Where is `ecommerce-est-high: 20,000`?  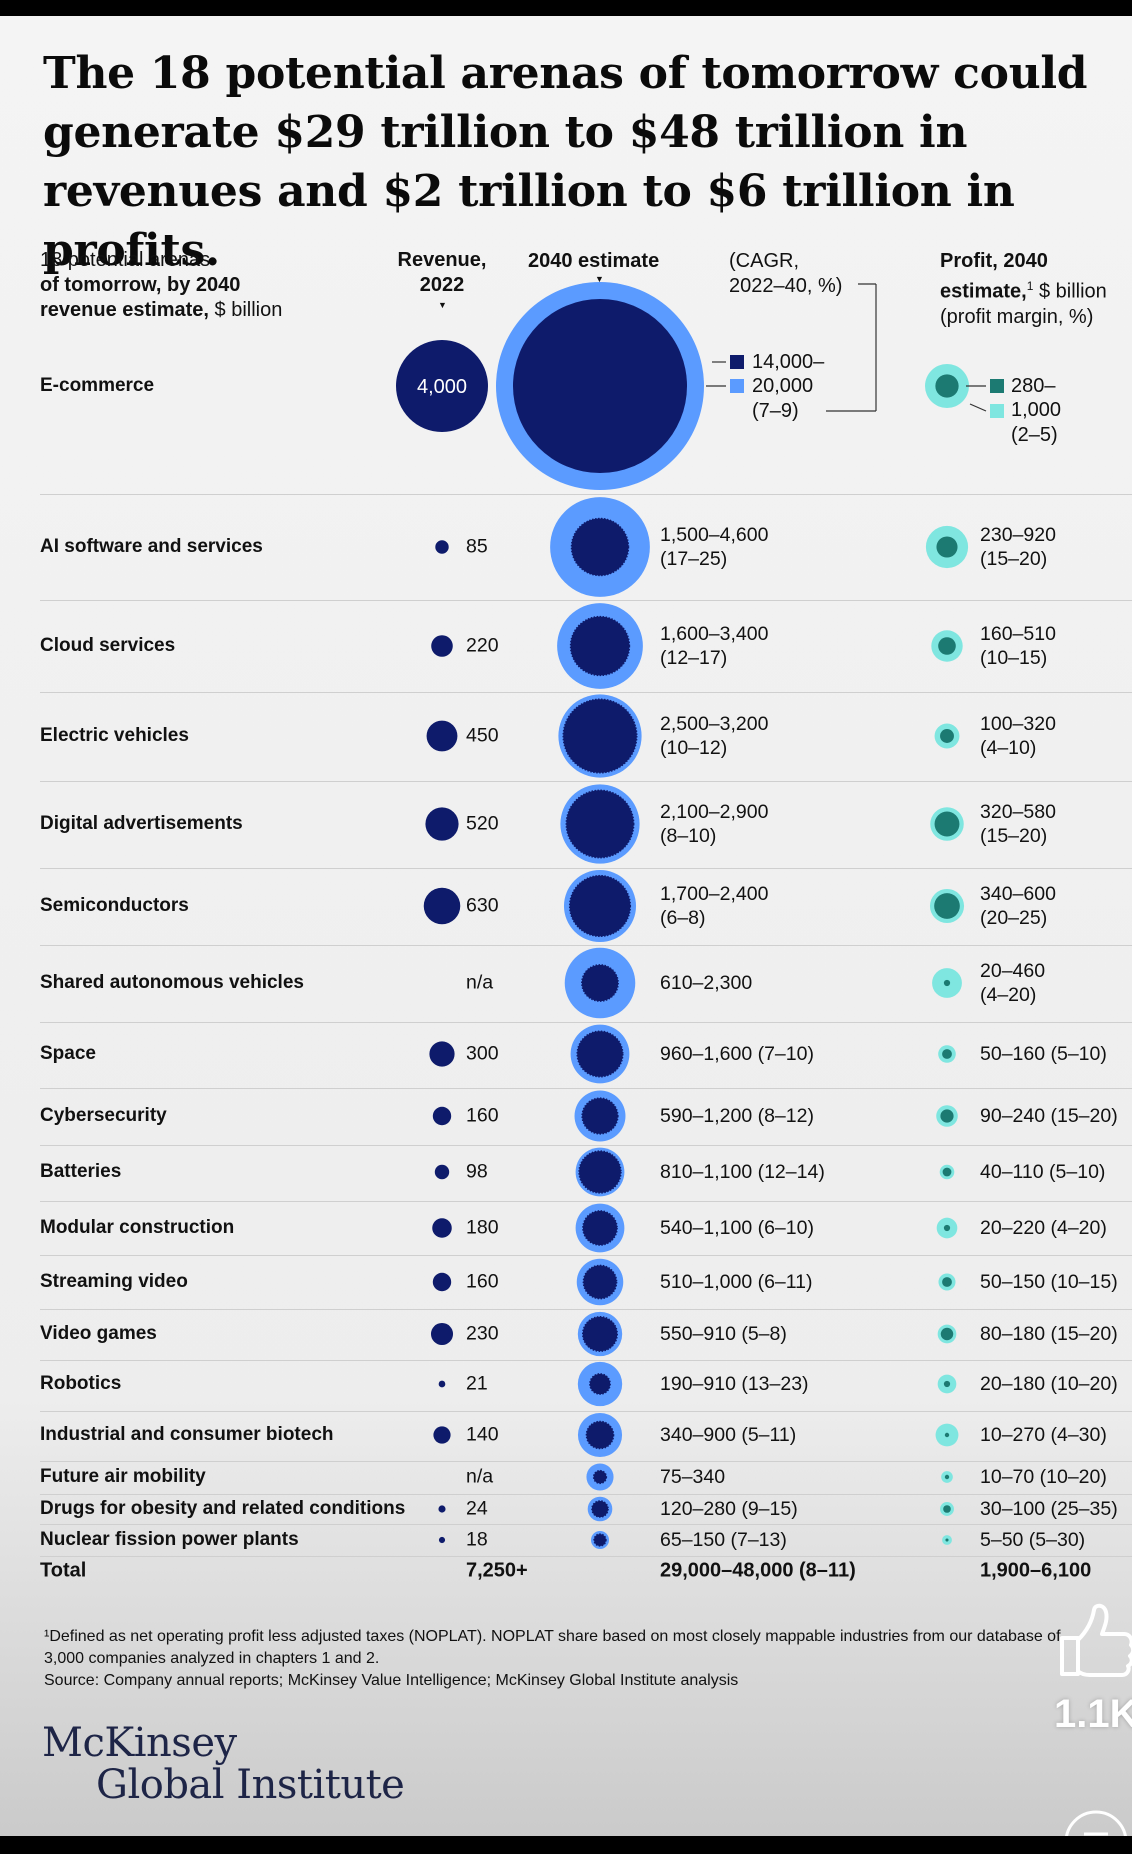 ecommerce-est-high: 20,000 is located at coordinates (783, 386).